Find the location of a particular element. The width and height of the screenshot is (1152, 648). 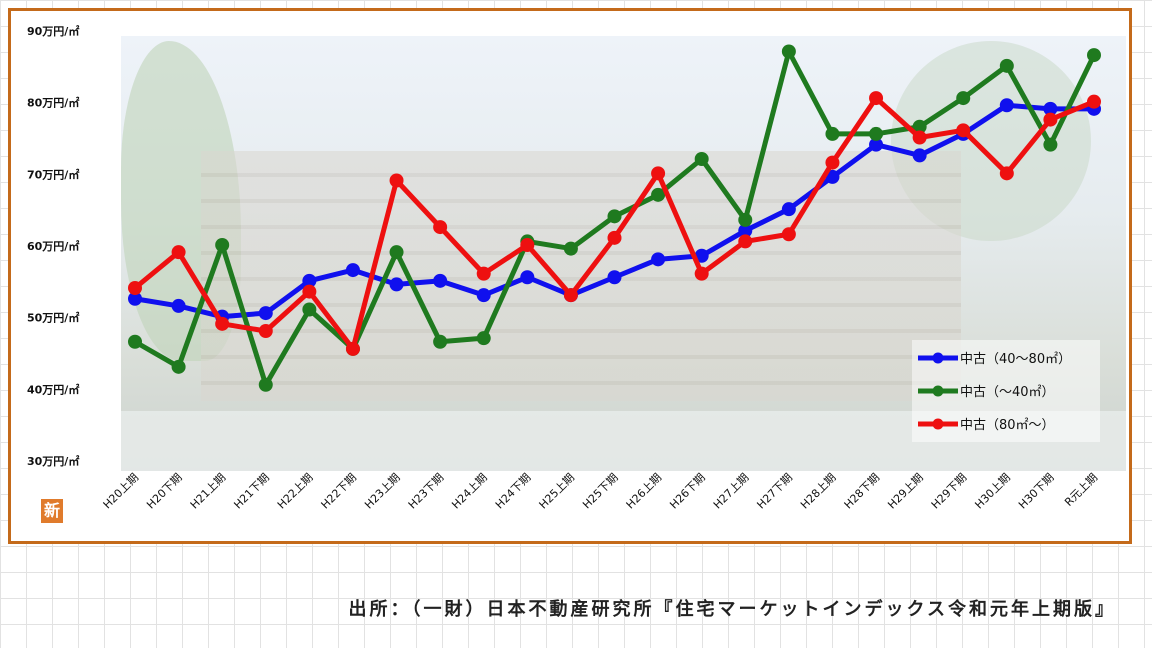

x-tick-label: H29上期 is located at coordinates (905, 491).